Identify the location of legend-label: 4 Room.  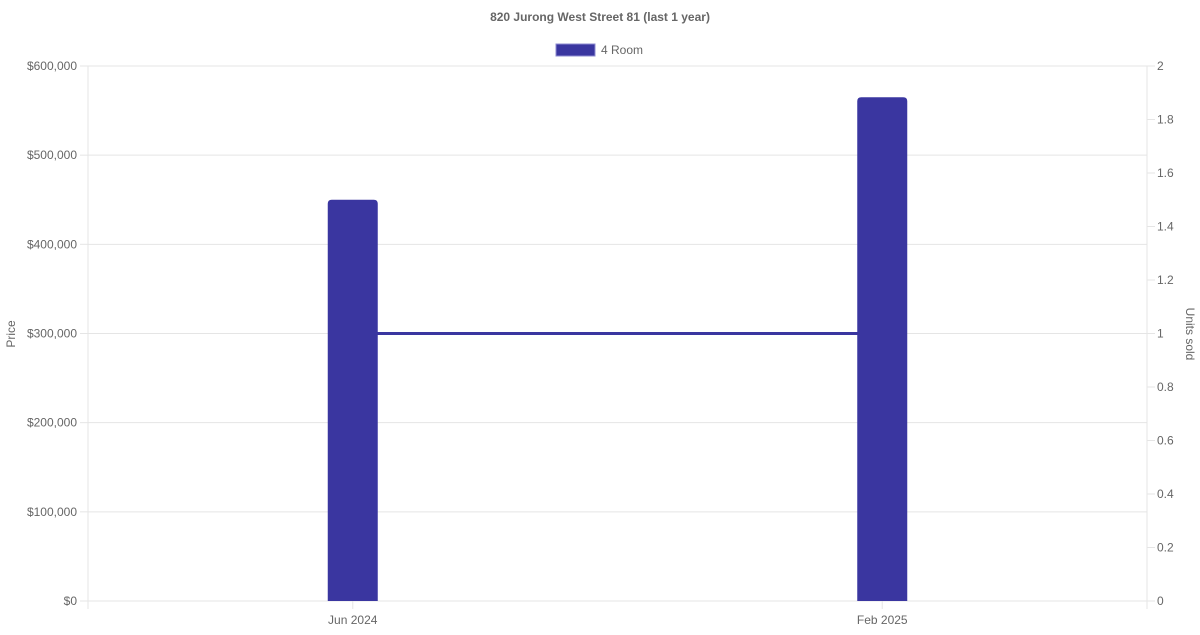
(622, 50).